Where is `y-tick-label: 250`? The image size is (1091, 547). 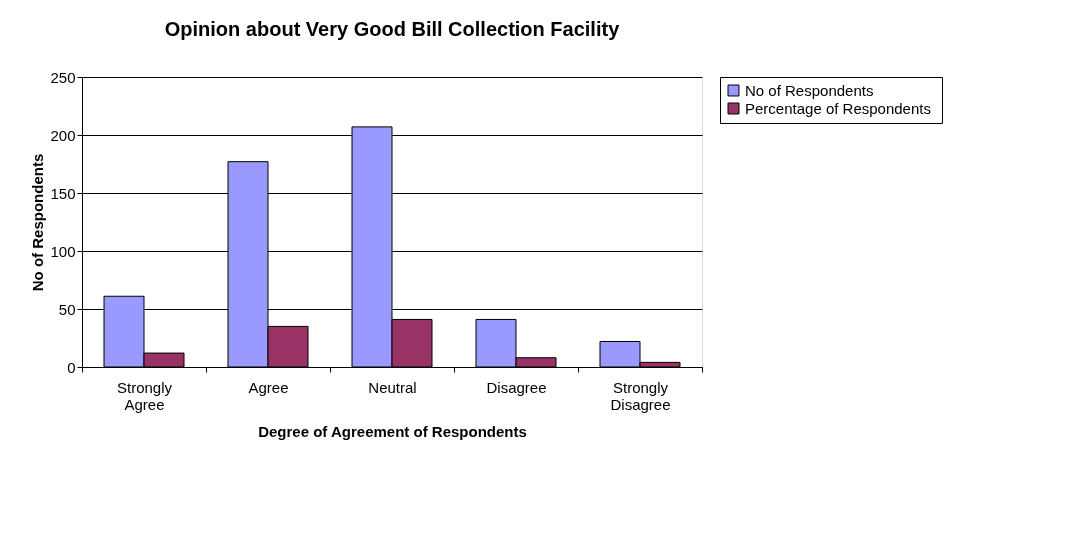
y-tick-label: 250 is located at coordinates (63, 77).